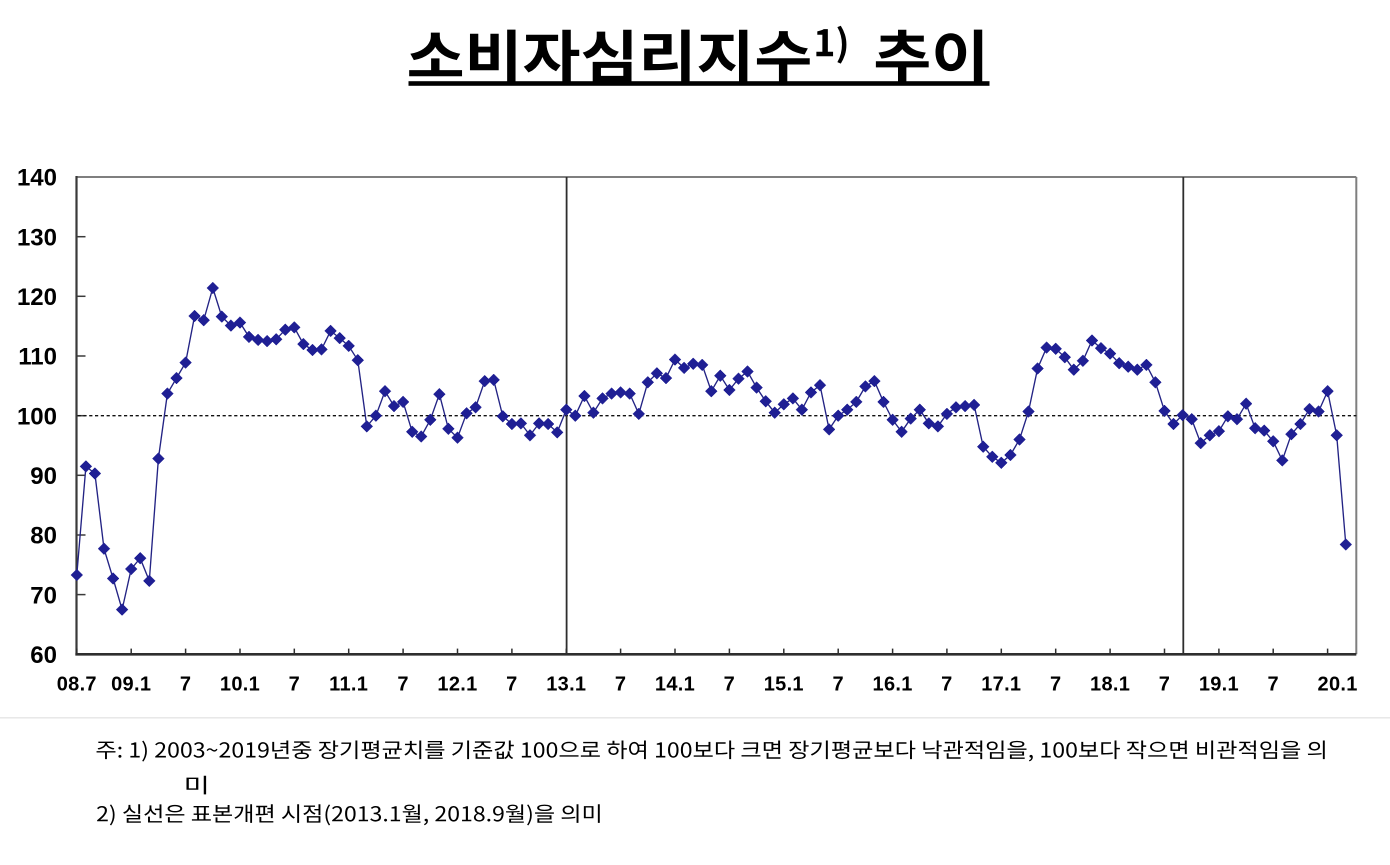 Image resolution: width=1390 pixels, height=865 pixels. I want to click on svg-text: 100, so click(37, 416).